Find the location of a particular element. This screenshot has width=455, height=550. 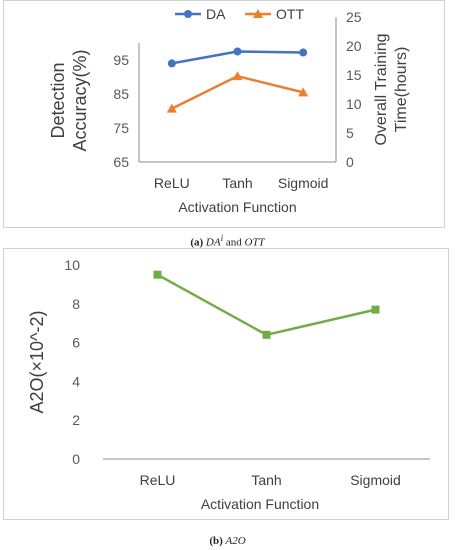

legend-label: DA is located at coordinates (216, 14).